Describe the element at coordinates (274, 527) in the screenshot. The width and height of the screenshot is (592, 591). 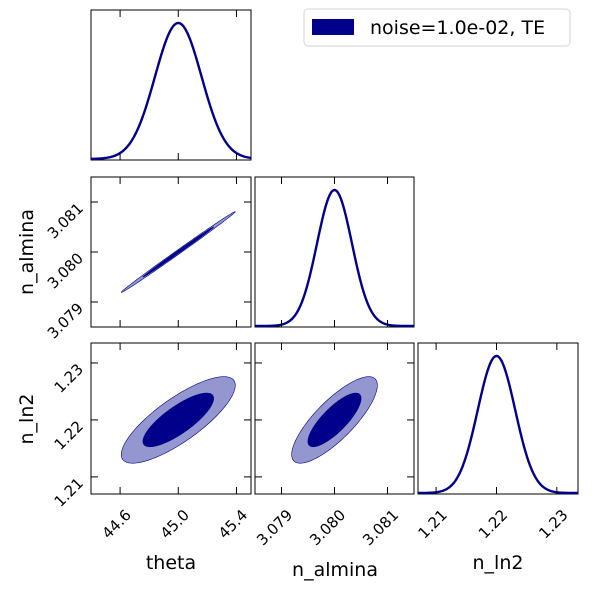
I see `x-tick-label: 3.079` at that location.